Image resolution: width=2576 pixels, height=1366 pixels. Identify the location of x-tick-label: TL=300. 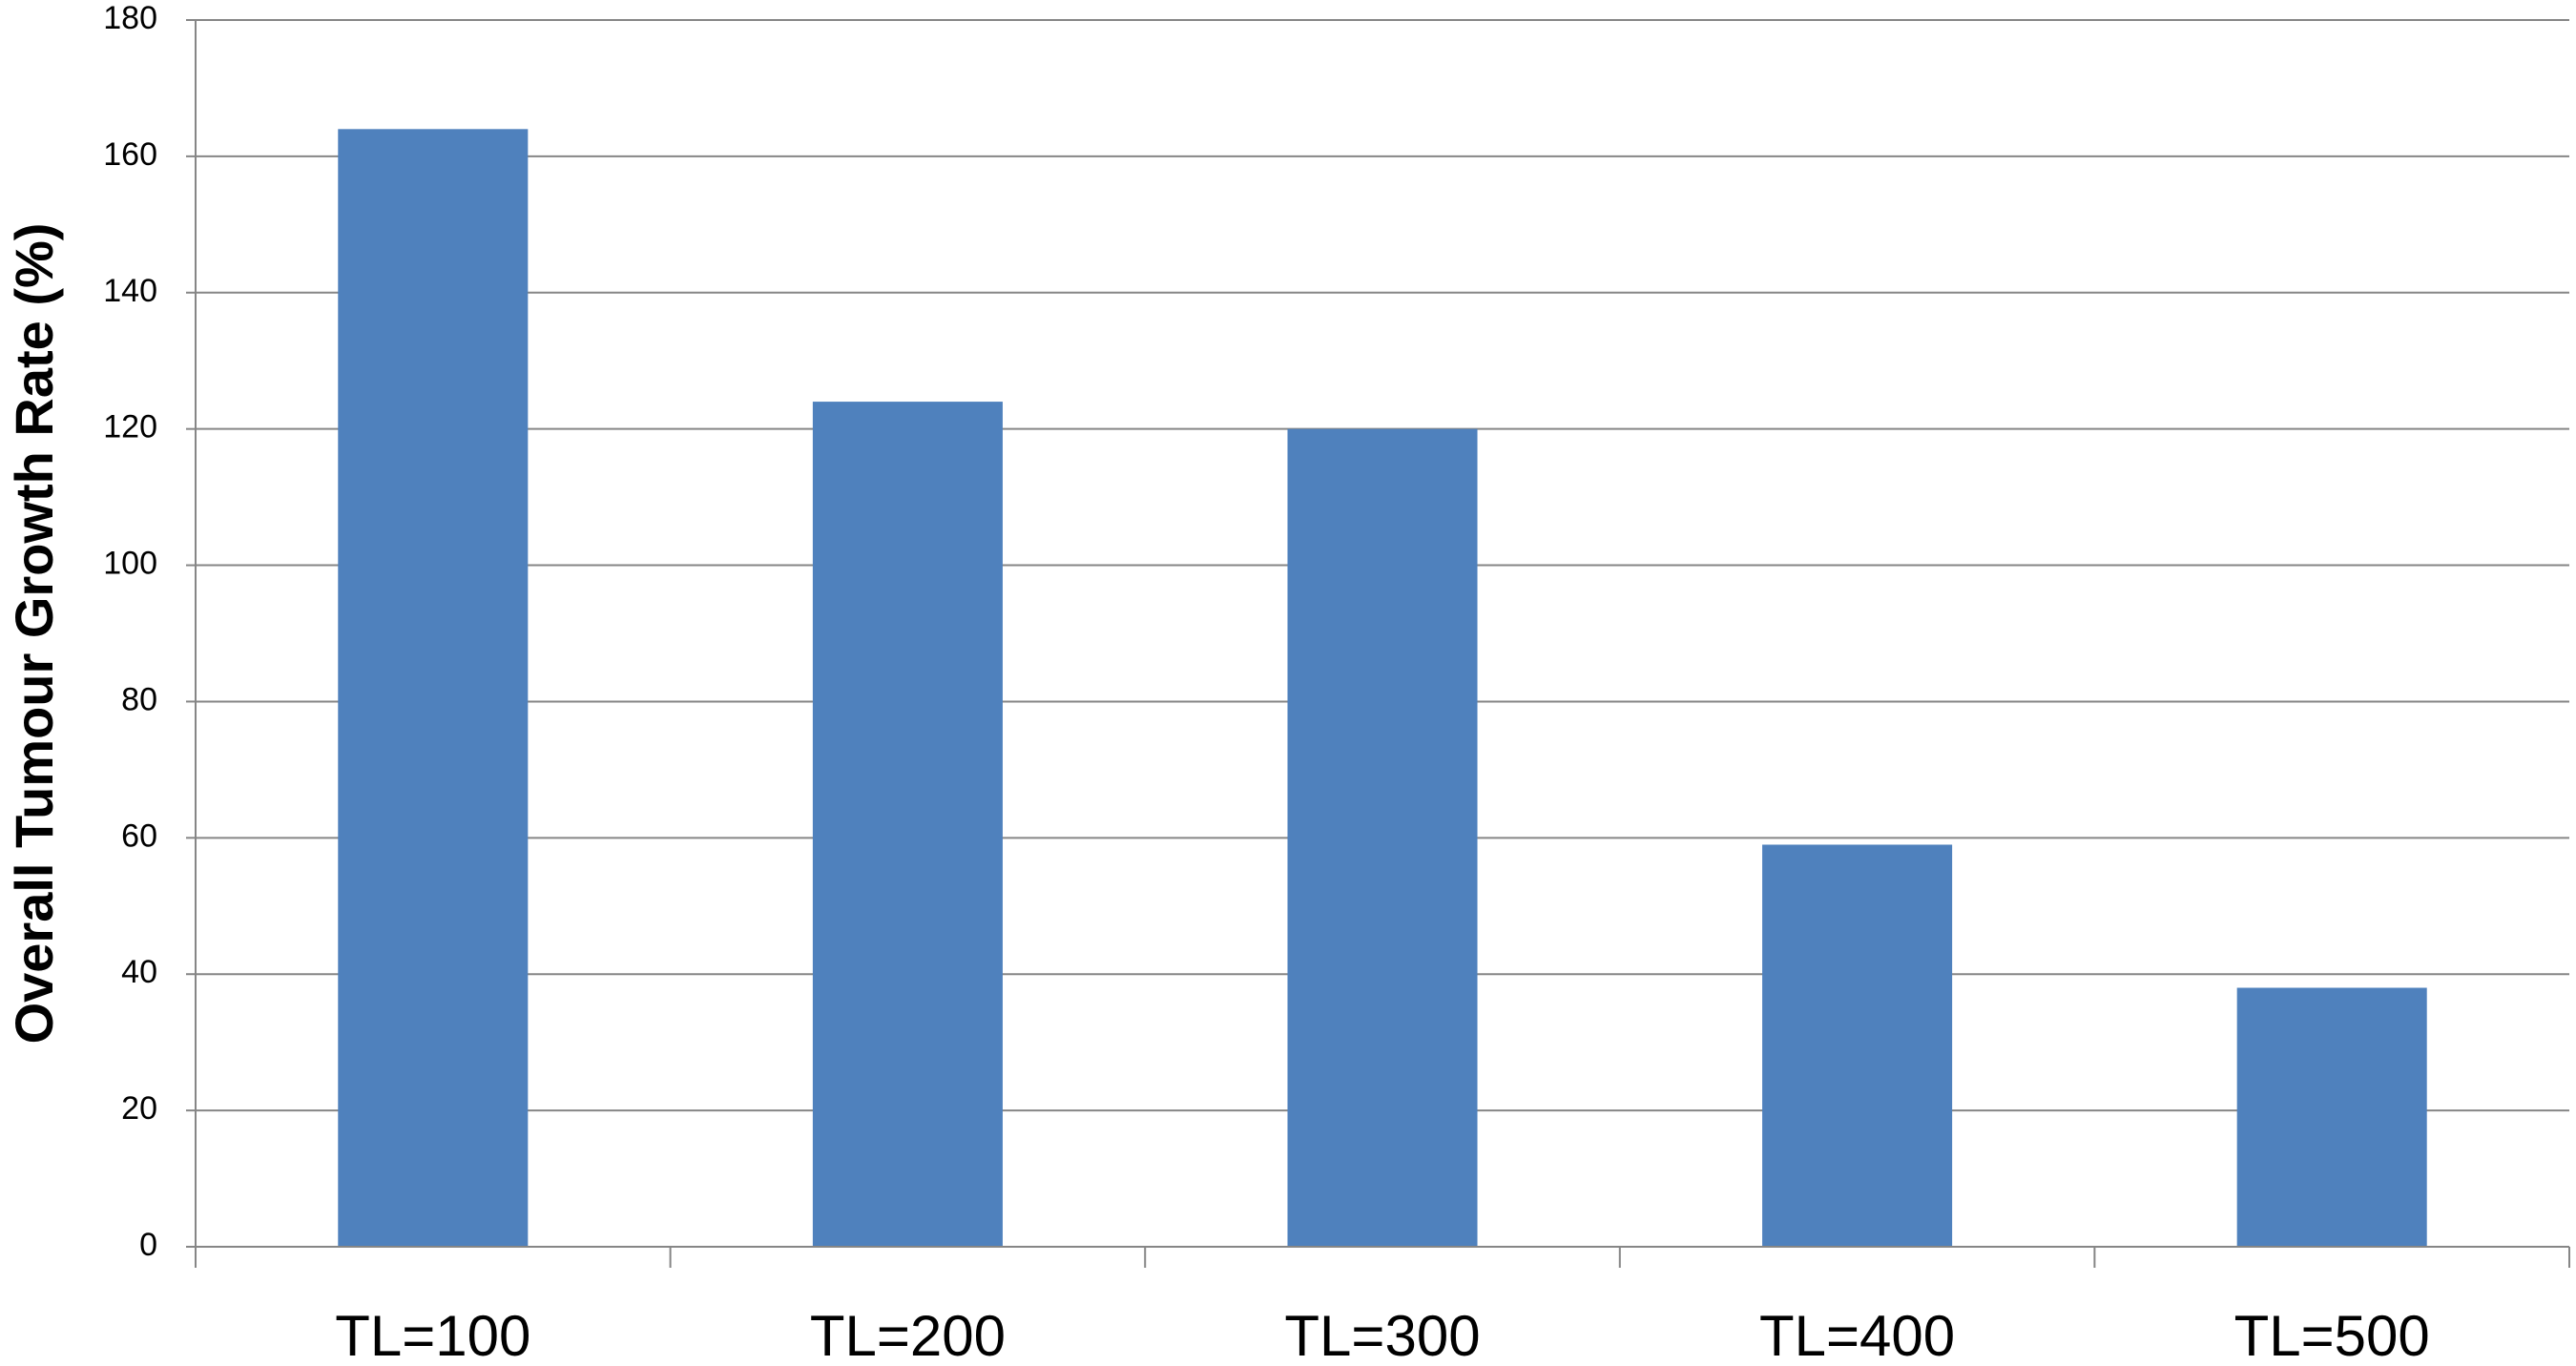
(1382, 1335).